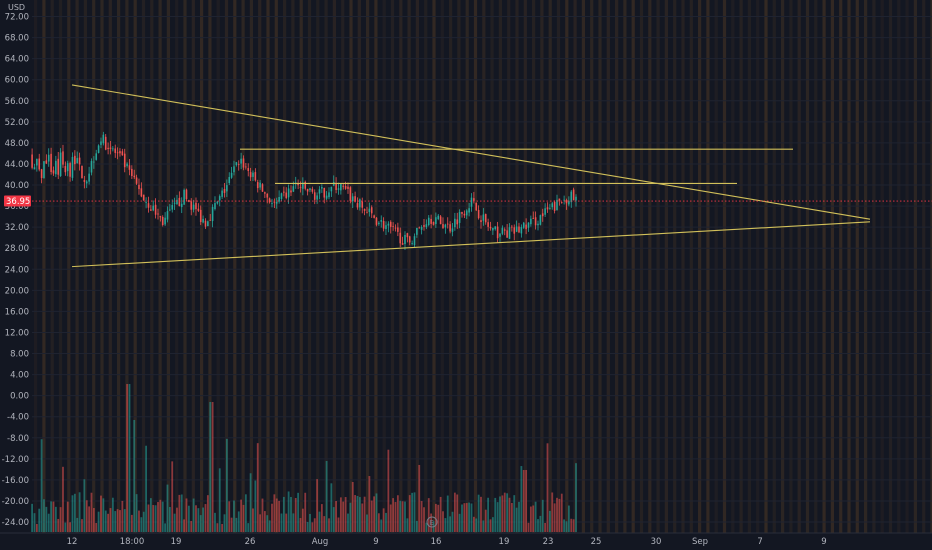  Describe the element at coordinates (432, 522) in the screenshot. I see `earnings-marker: E` at that location.